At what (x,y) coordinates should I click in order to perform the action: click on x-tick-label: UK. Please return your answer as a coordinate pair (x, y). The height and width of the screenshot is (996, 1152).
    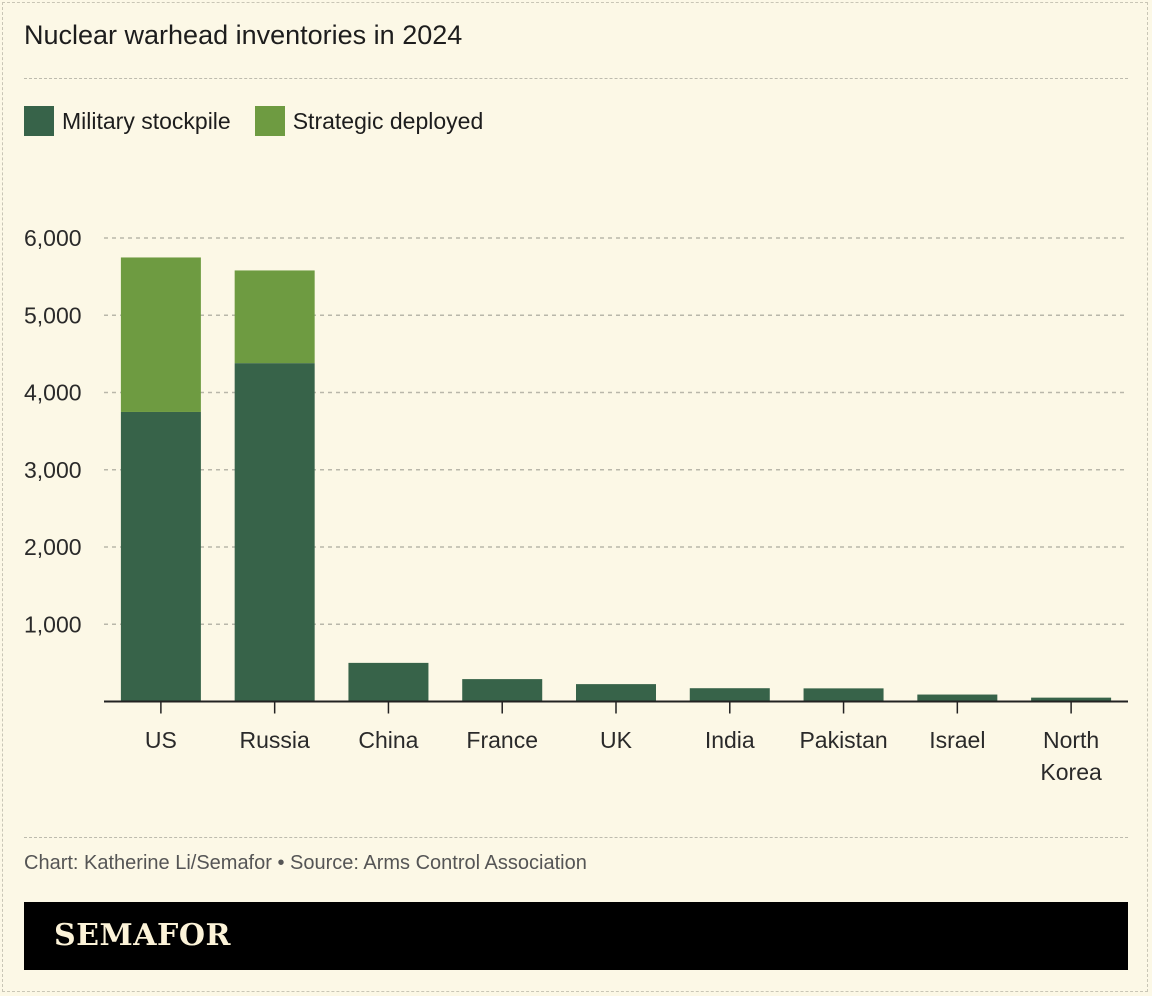
    Looking at the image, I should click on (616, 740).